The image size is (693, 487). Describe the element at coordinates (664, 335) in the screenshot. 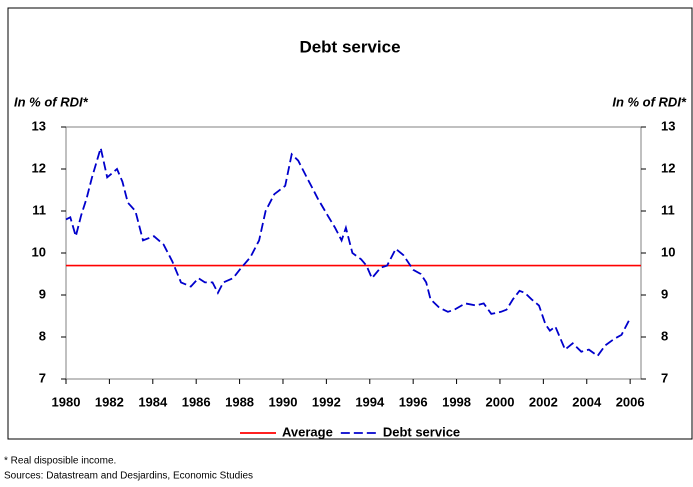

I see `y2-tick-label: 8` at that location.